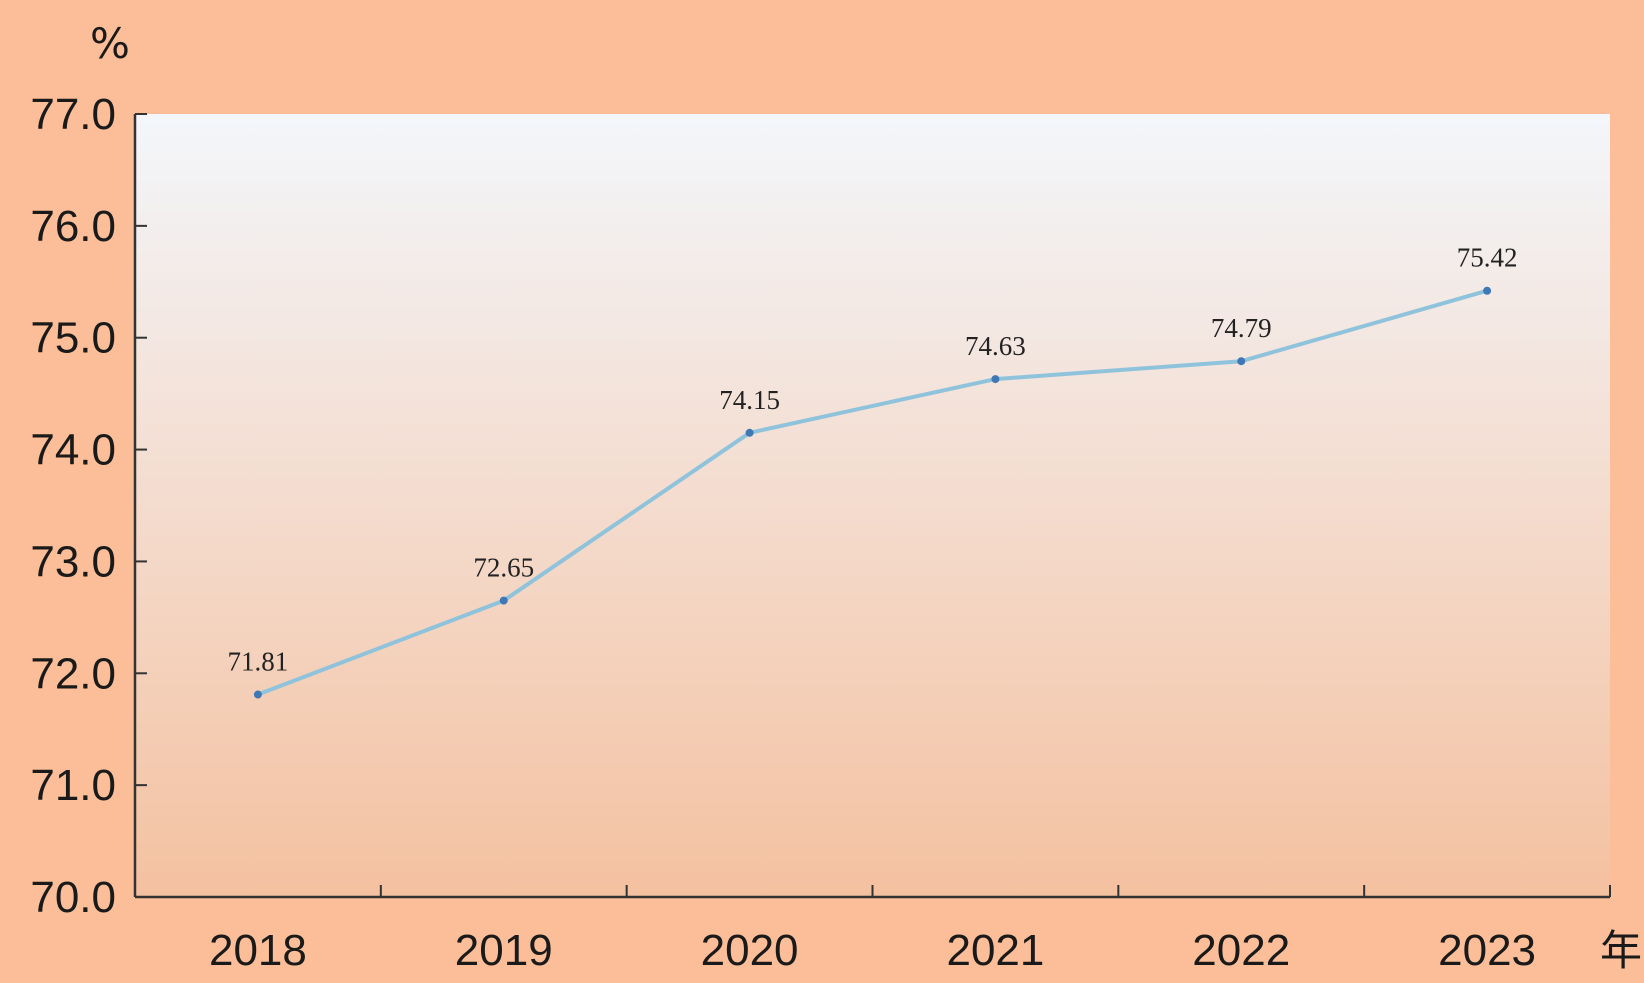  What do you see at coordinates (73, 450) in the screenshot?
I see `y-tick-label: 74.0` at bounding box center [73, 450].